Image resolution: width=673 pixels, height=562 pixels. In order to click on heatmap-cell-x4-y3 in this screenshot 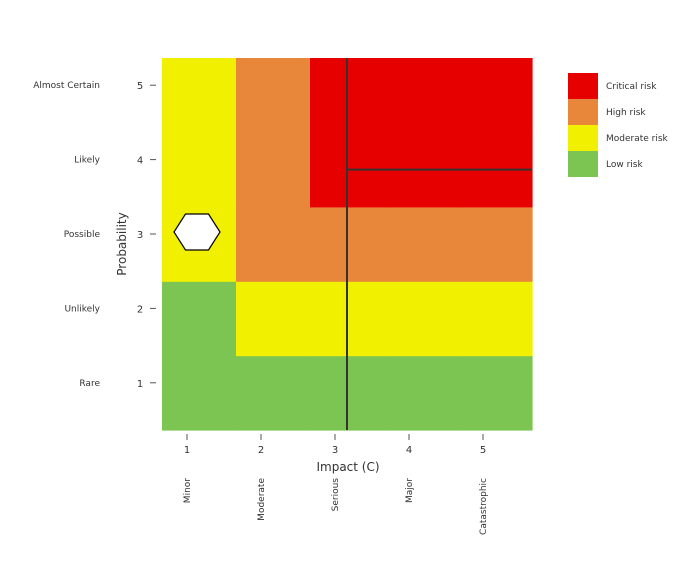, I will do `click(421, 244)`.